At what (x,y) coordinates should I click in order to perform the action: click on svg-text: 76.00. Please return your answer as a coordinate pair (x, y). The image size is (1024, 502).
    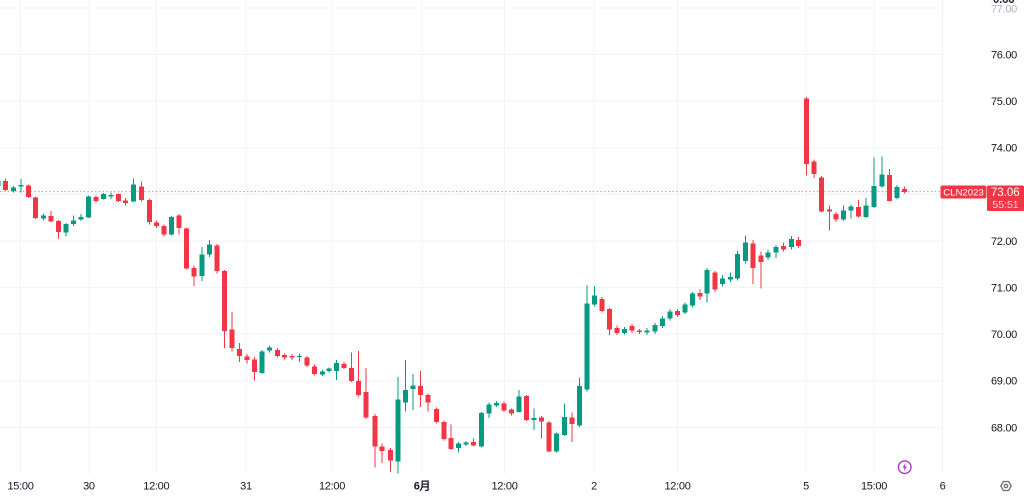
    Looking at the image, I should click on (1004, 56).